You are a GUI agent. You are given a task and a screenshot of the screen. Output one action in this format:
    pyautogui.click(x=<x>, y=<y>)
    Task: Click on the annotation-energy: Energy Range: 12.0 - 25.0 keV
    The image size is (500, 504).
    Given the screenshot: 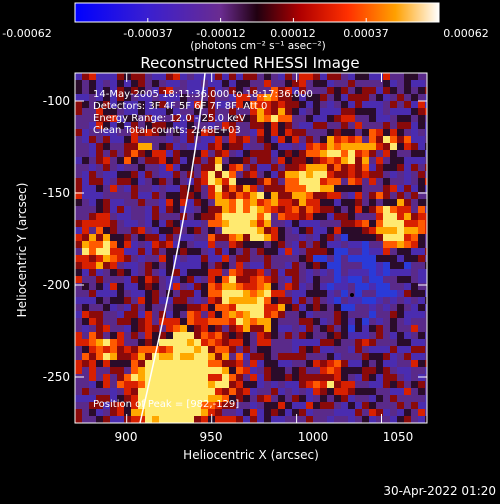 What is the action you would take?
    pyautogui.click(x=169, y=118)
    